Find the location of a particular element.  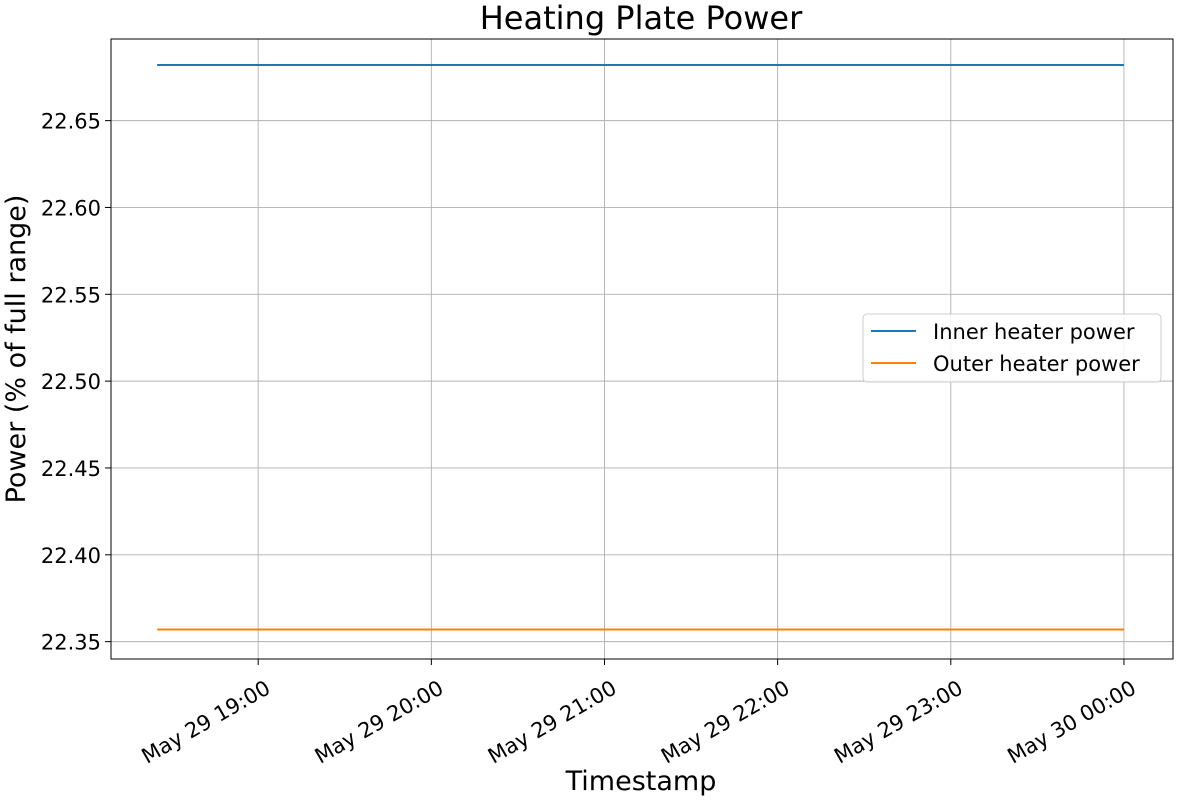

y-tick-label: 22.65 is located at coordinates (71, 122).